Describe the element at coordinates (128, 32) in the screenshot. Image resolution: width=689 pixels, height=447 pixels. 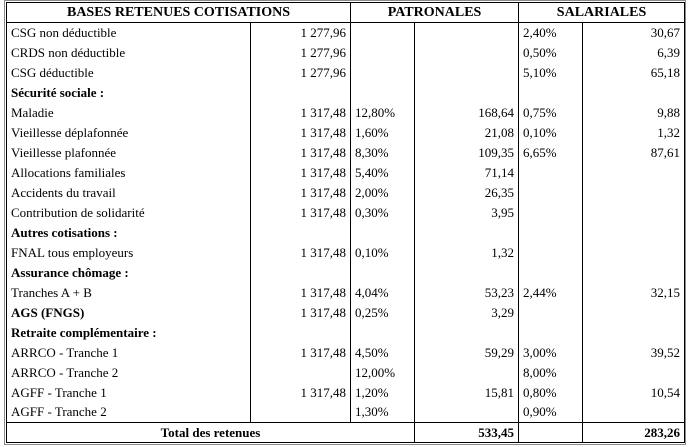
I see `row-label: CSG non déductible` at that location.